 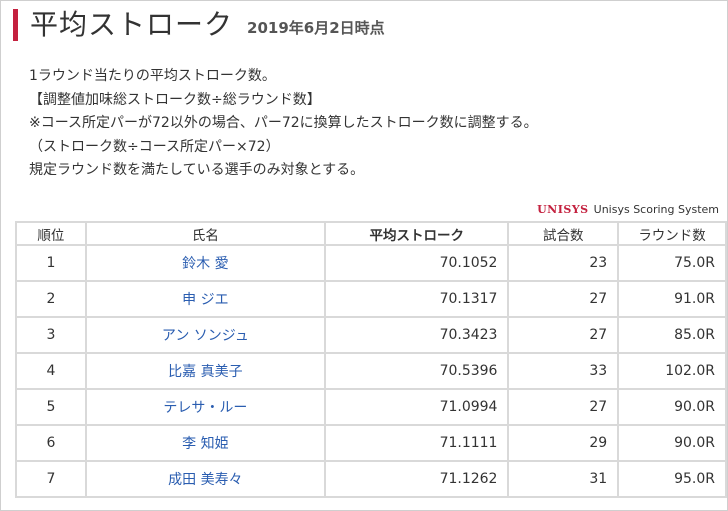 I want to click on cell-rank: 7, so click(x=51, y=479).